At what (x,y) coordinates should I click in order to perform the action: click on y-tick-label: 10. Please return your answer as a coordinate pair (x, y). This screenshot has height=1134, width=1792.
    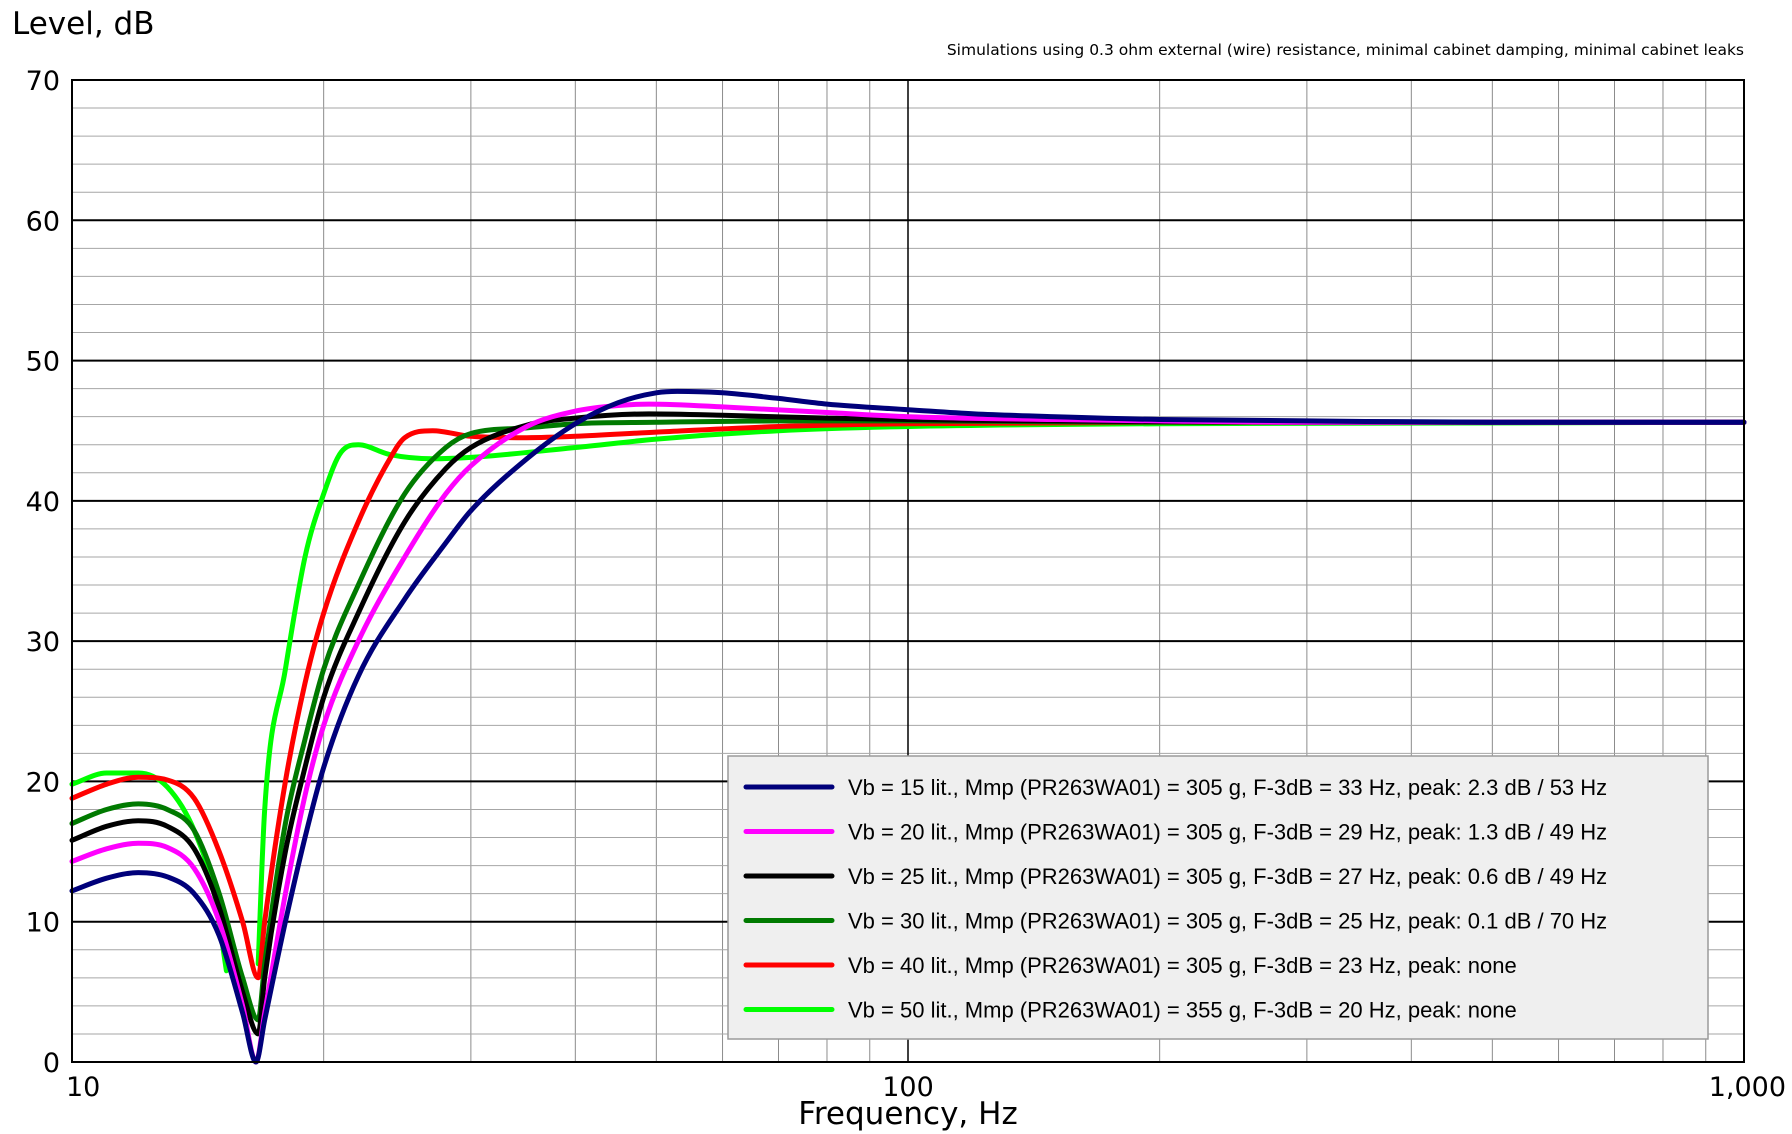
    Looking at the image, I should click on (43, 923).